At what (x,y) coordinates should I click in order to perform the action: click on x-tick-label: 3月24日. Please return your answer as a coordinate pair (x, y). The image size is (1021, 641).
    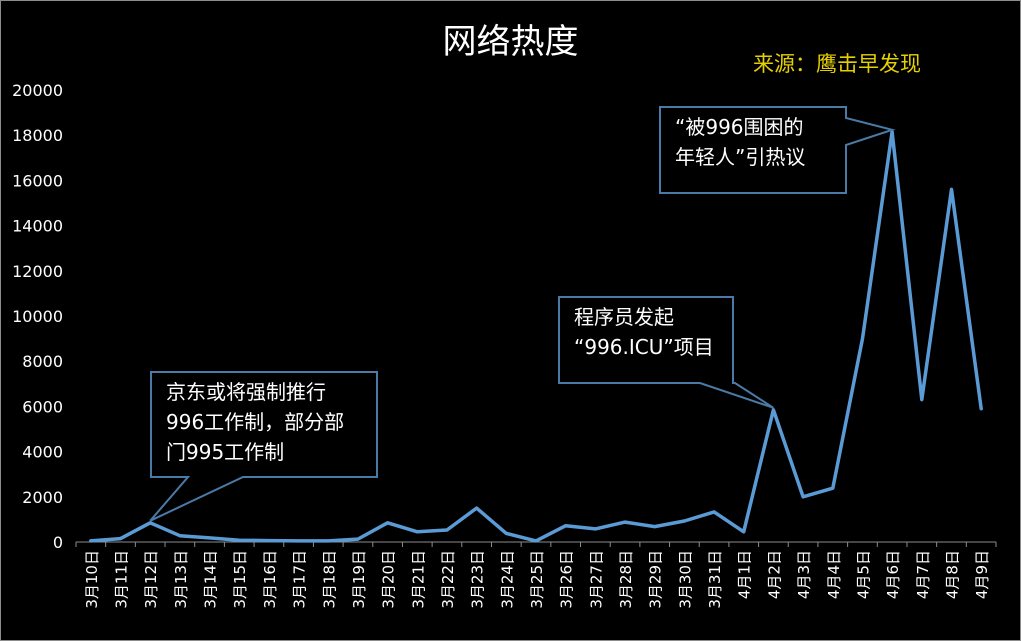
    Looking at the image, I should click on (507, 579).